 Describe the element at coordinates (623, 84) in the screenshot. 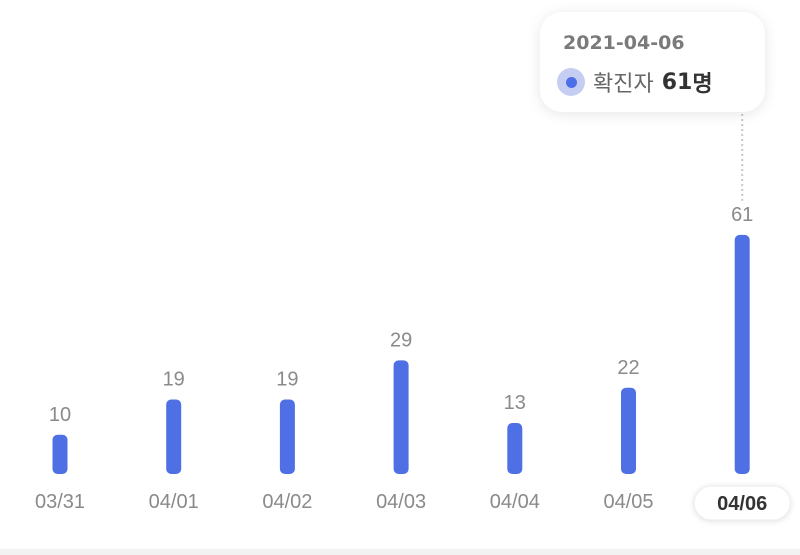

I see `tooltip-series-label: 확진자` at that location.